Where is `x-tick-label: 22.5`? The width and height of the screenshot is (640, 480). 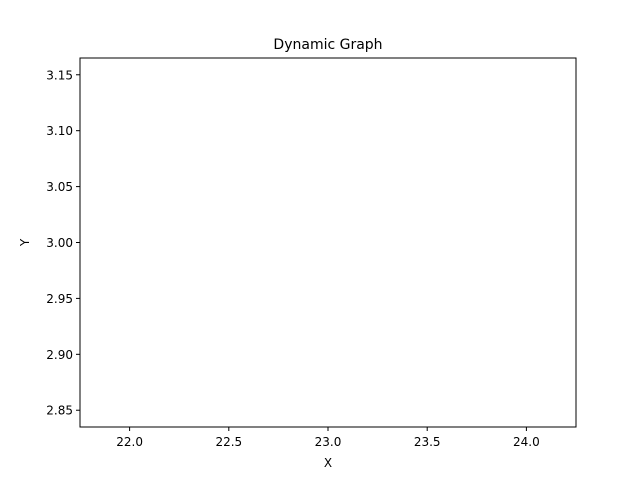
x-tick-label: 22.5 is located at coordinates (228, 442).